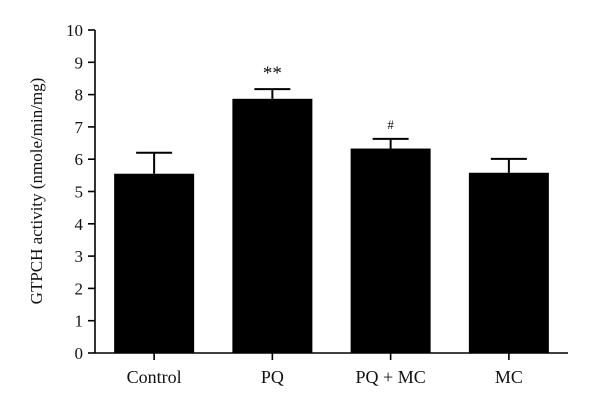  I want to click on y-tick-label: 9, so click(79, 62).